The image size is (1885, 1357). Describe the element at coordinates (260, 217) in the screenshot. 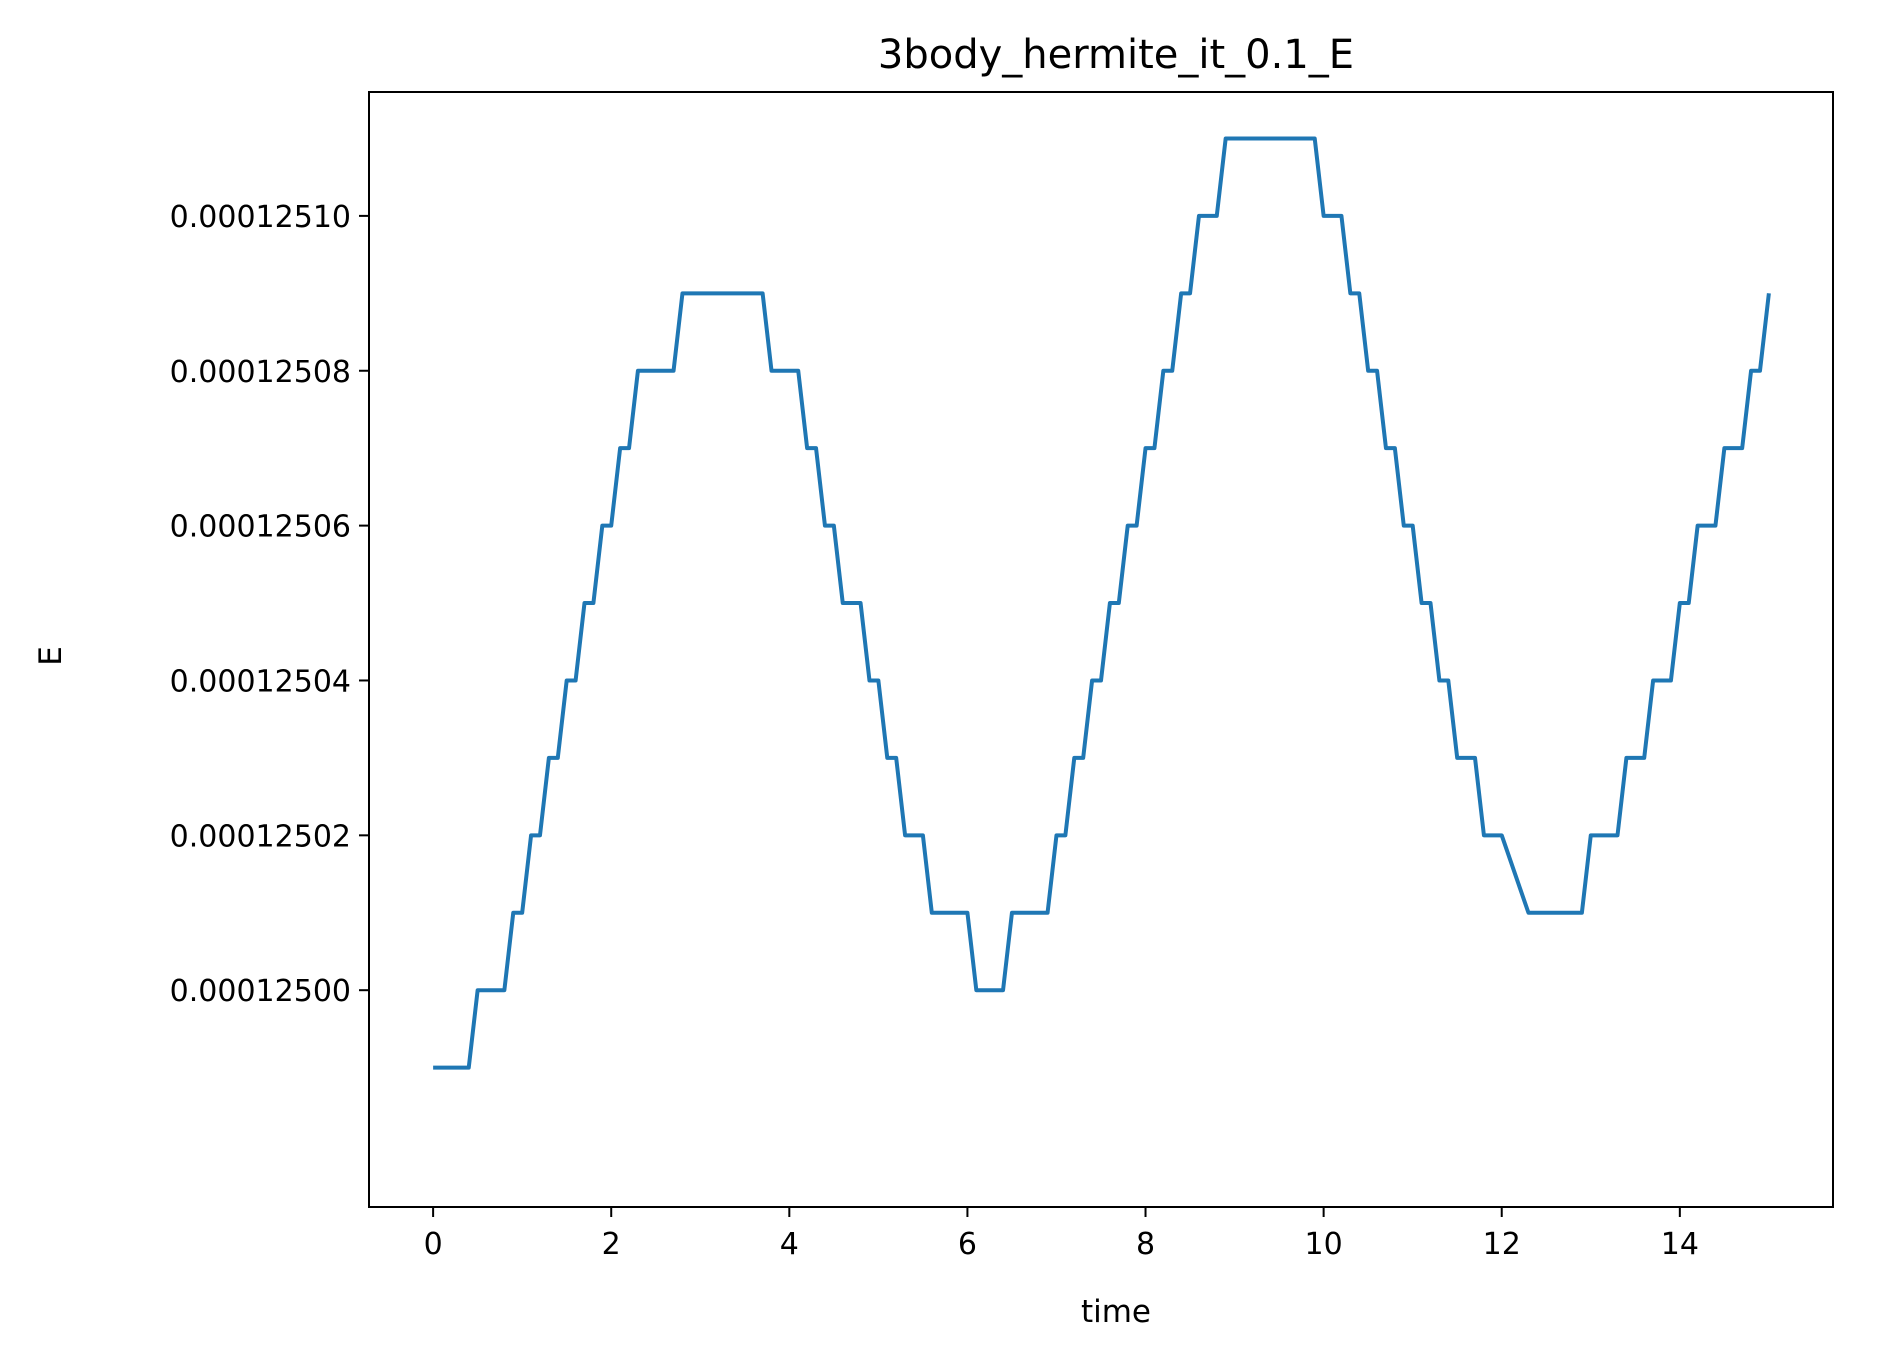

I see `y-tick-label: 0.00012510` at that location.